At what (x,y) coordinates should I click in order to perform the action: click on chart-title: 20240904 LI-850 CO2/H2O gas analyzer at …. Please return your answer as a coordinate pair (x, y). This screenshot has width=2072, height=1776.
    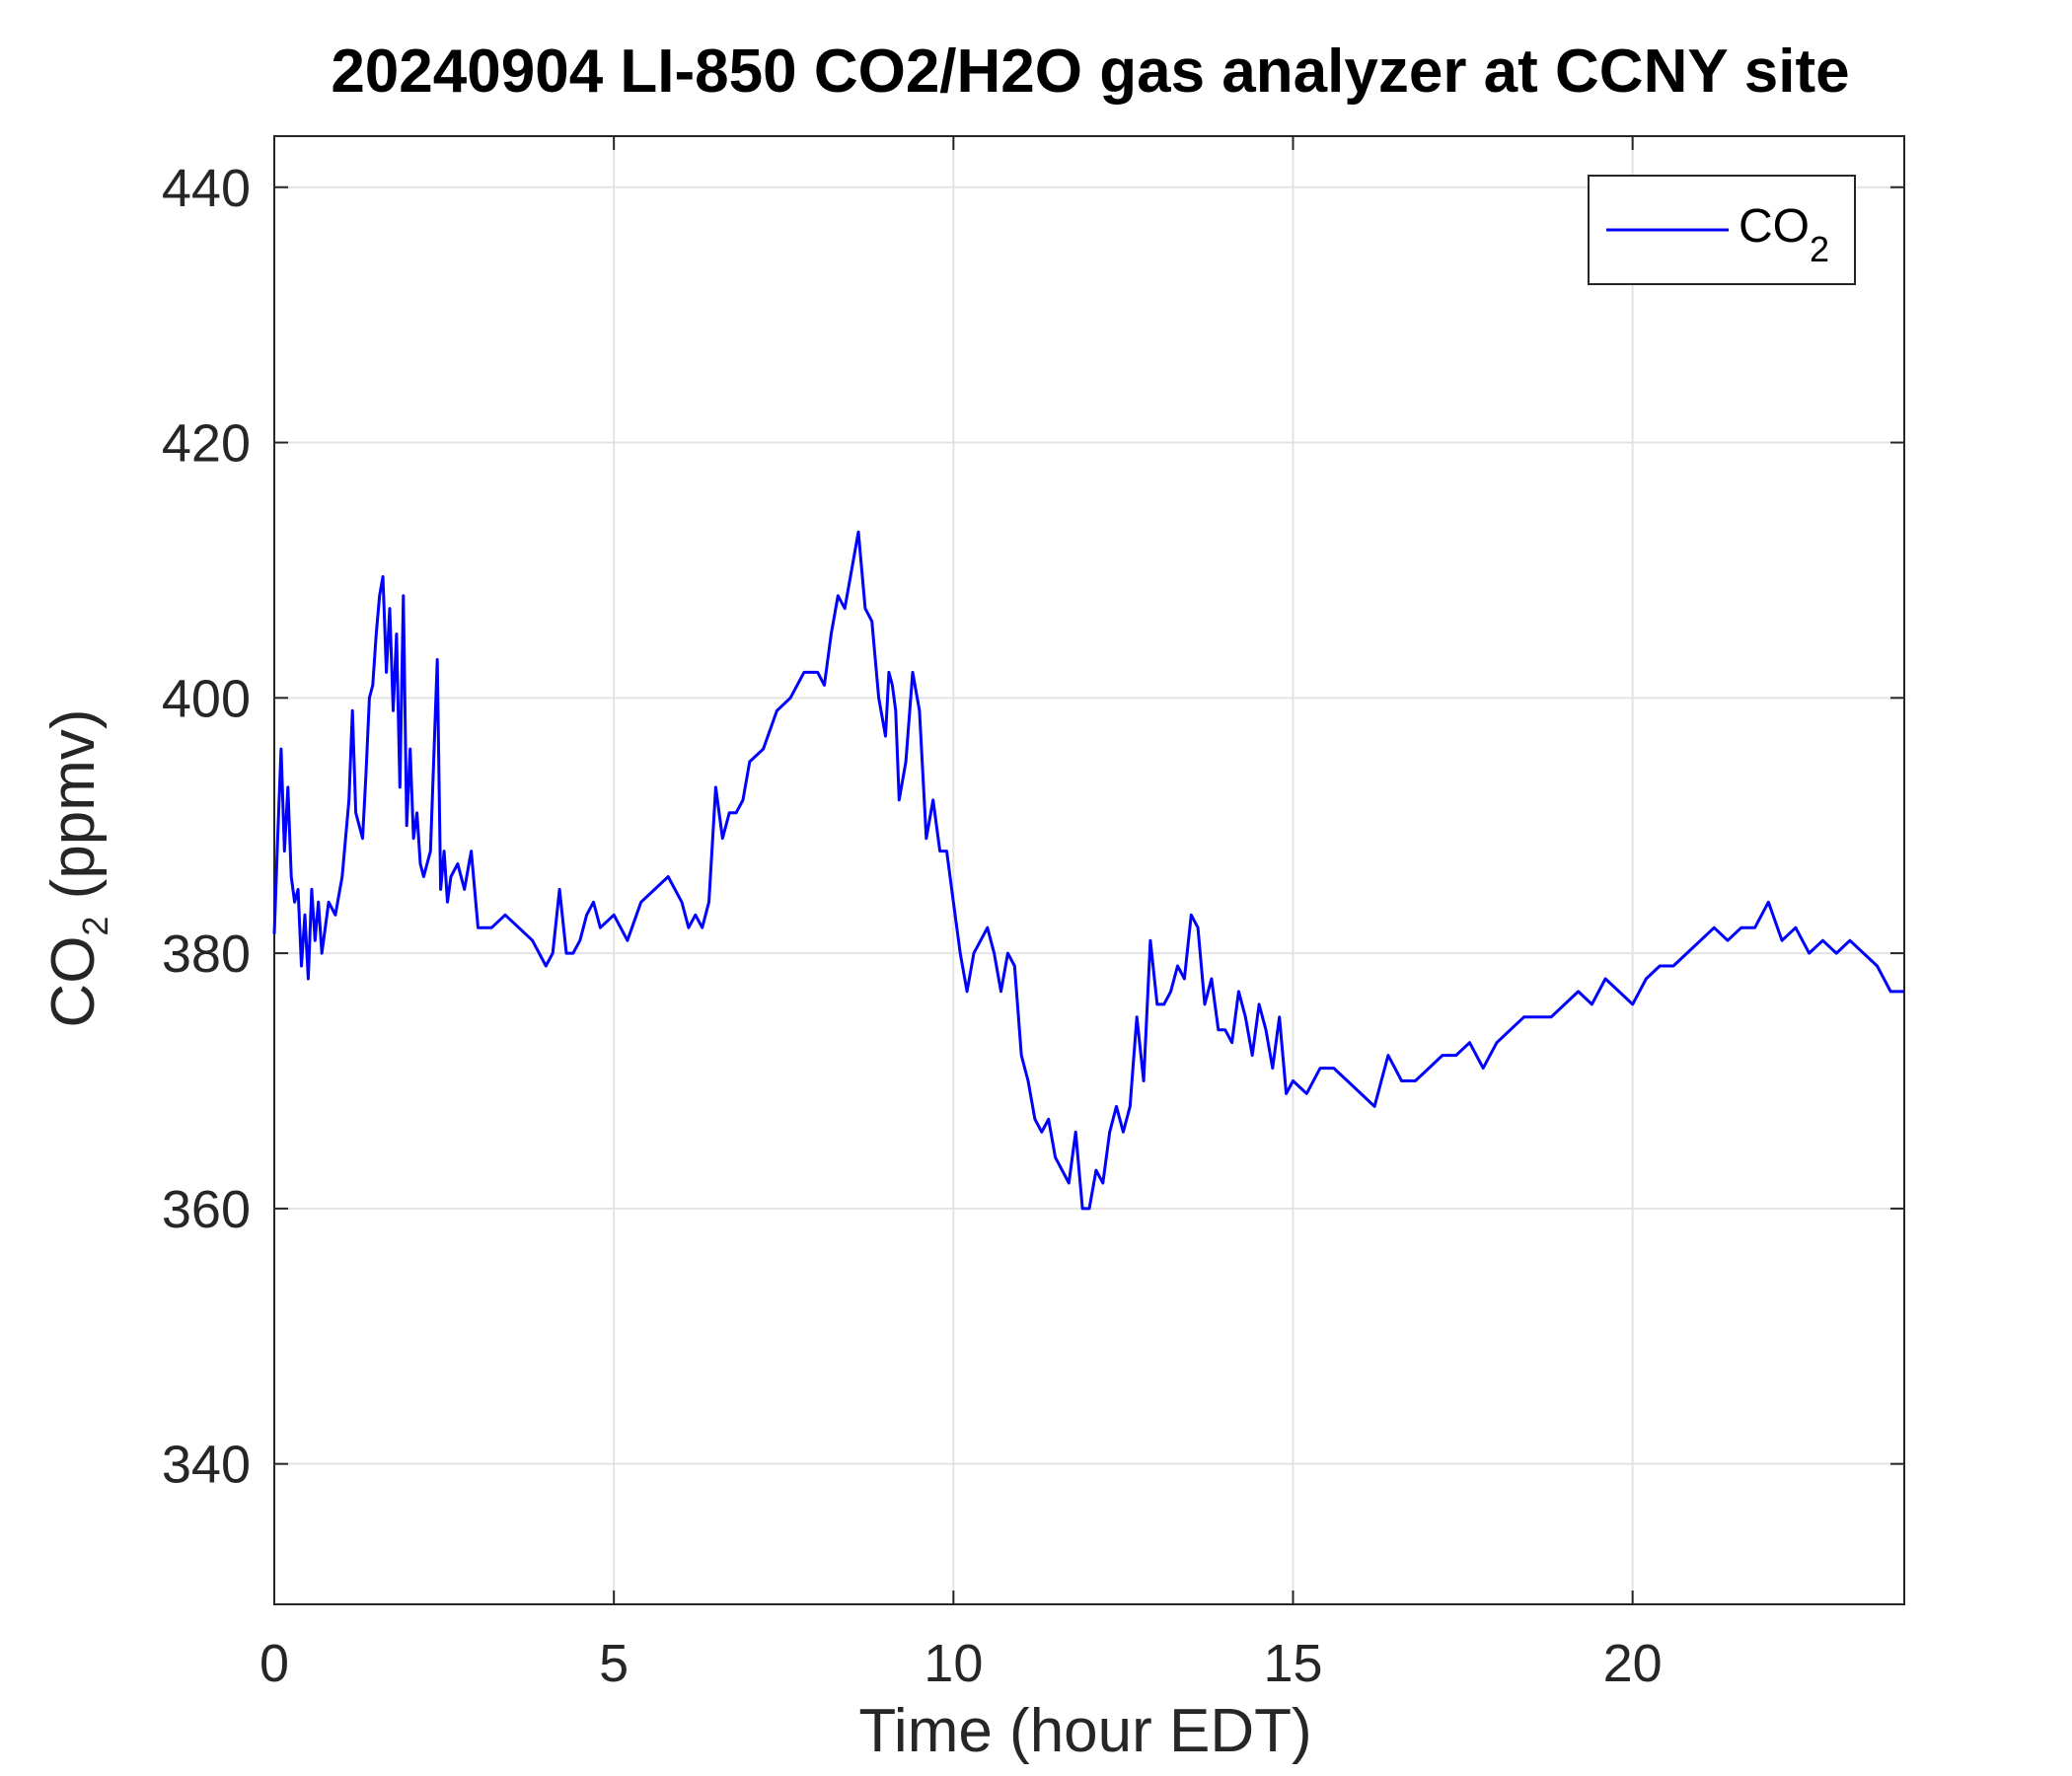
    Looking at the image, I should click on (1090, 72).